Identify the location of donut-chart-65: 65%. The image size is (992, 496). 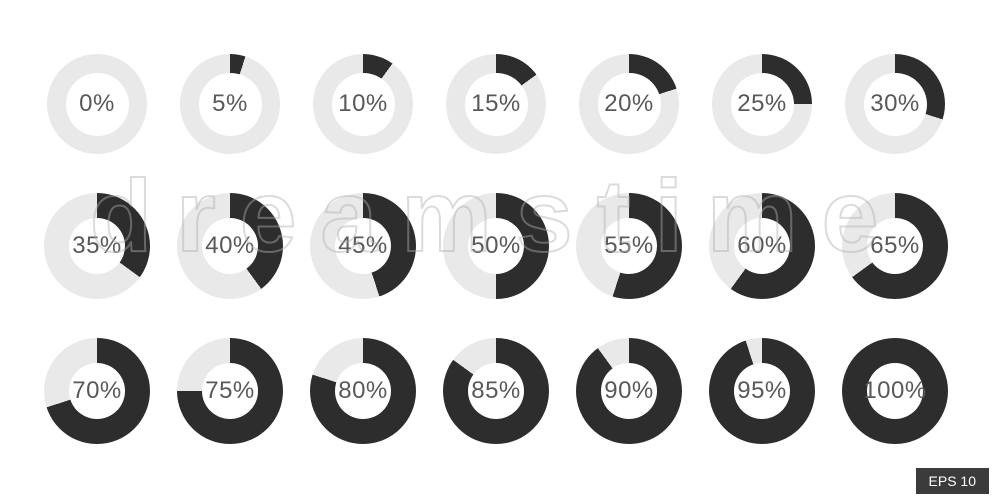
(895, 246).